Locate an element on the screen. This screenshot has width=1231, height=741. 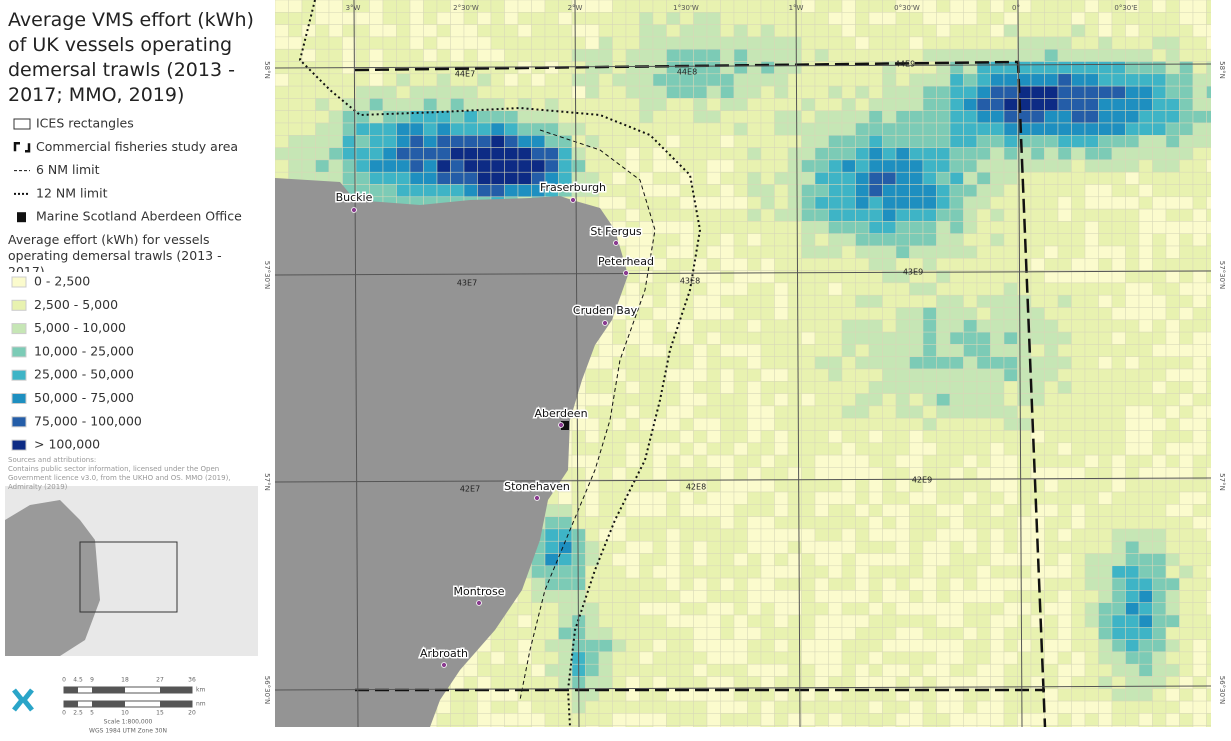
sources-heading: Sources and attributions: is located at coordinates (52, 460).